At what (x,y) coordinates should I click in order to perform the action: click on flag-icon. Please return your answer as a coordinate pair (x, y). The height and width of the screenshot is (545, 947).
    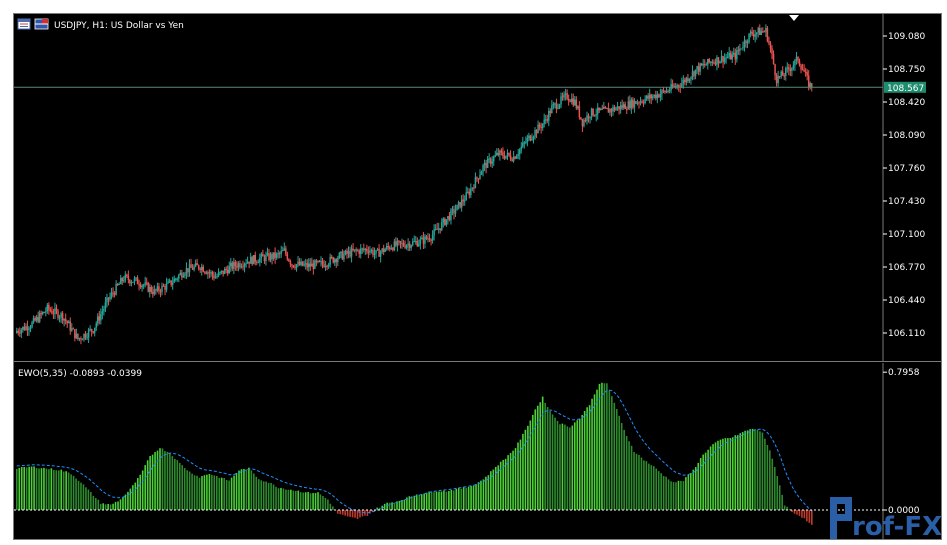
    Looking at the image, I should click on (41, 24).